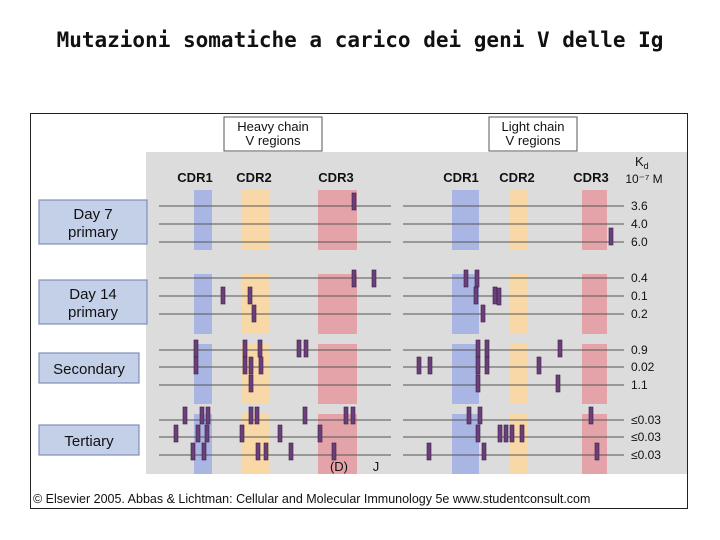 The width and height of the screenshot is (720, 540). Describe the element at coordinates (594, 374) in the screenshot. I see `light-cdr3-band-g3` at that location.